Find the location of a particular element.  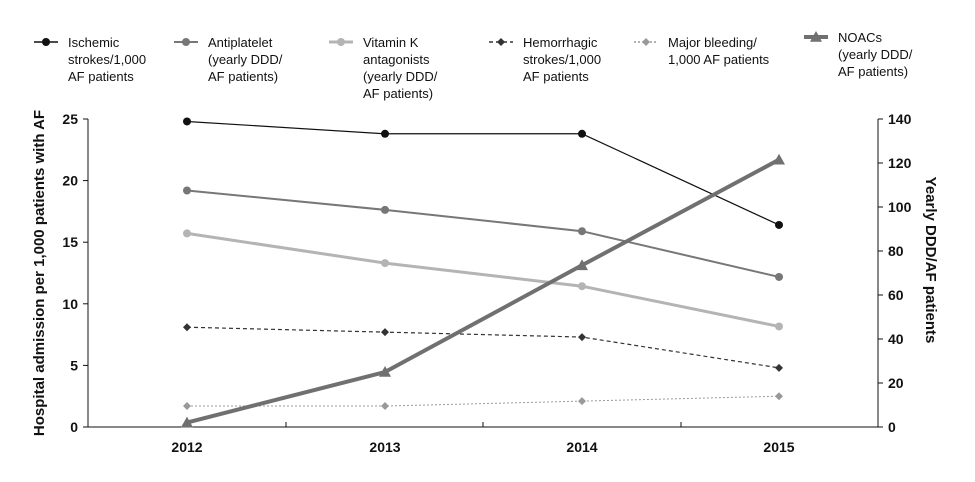

x-tick-label: 2013 is located at coordinates (384, 447).